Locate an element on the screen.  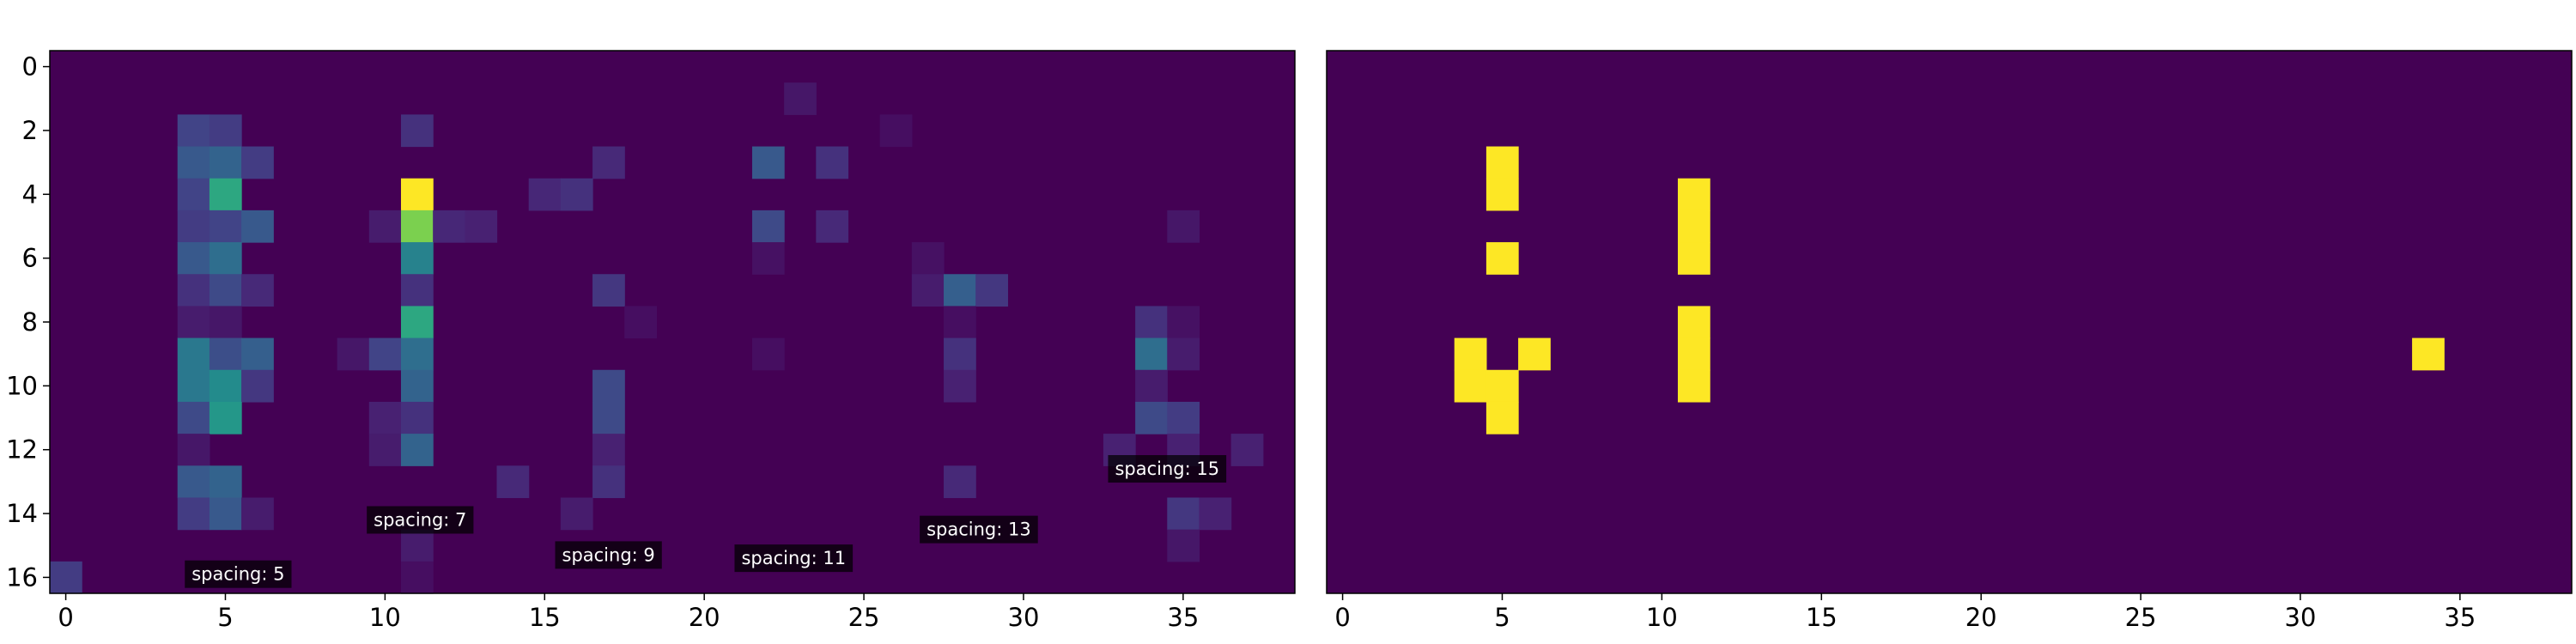
y-tick-label: 10 is located at coordinates (22, 386).